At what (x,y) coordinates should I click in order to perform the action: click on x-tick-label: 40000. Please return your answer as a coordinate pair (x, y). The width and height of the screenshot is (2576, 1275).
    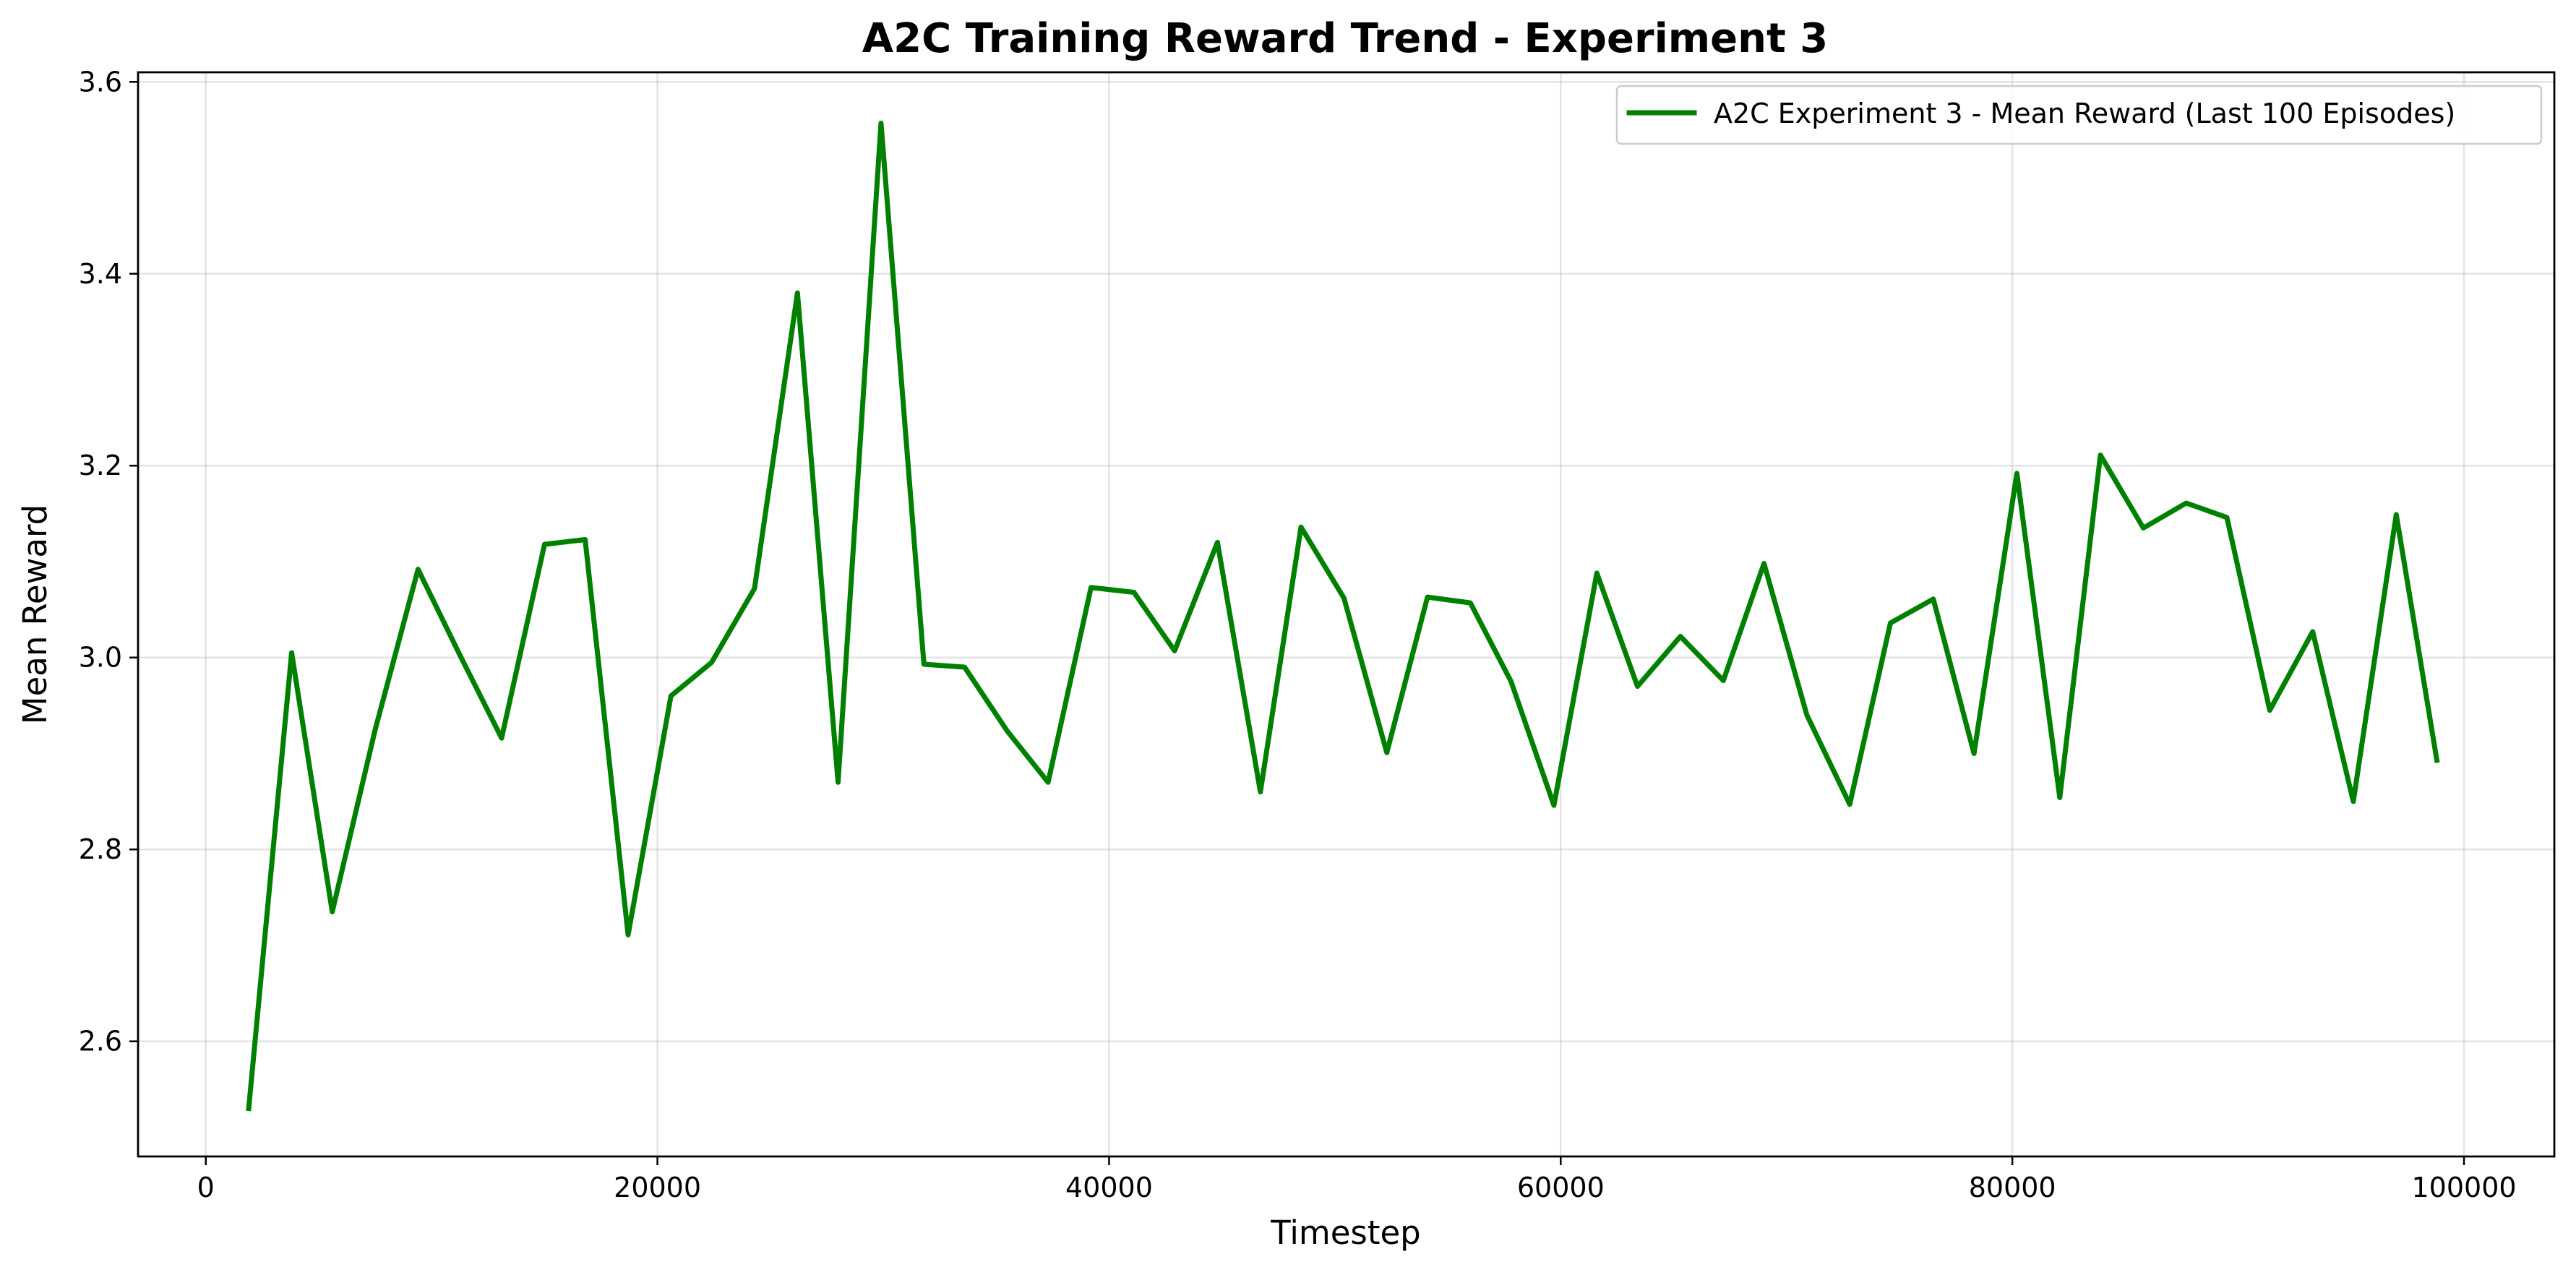
    Looking at the image, I should click on (1109, 1187).